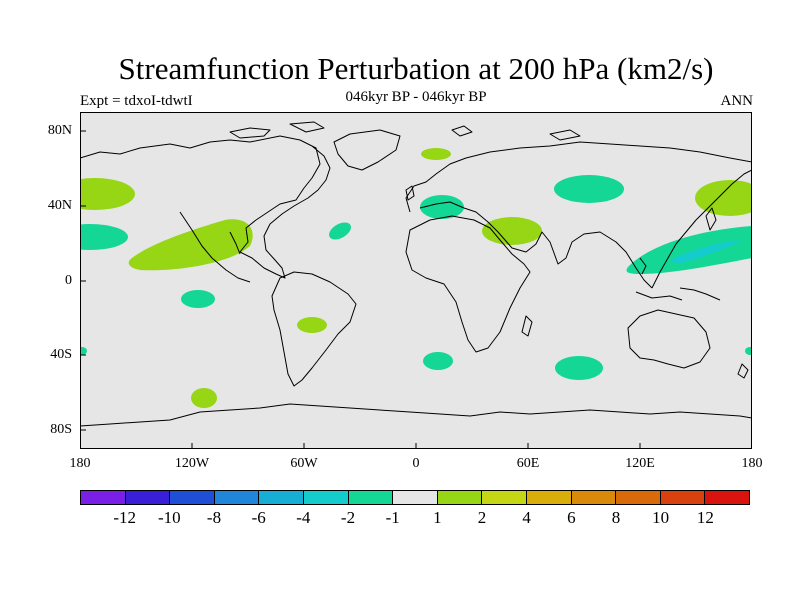 The height and width of the screenshot is (600, 800). Describe the element at coordinates (169, 517) in the screenshot. I see `colorbar-label-1: -10` at that location.